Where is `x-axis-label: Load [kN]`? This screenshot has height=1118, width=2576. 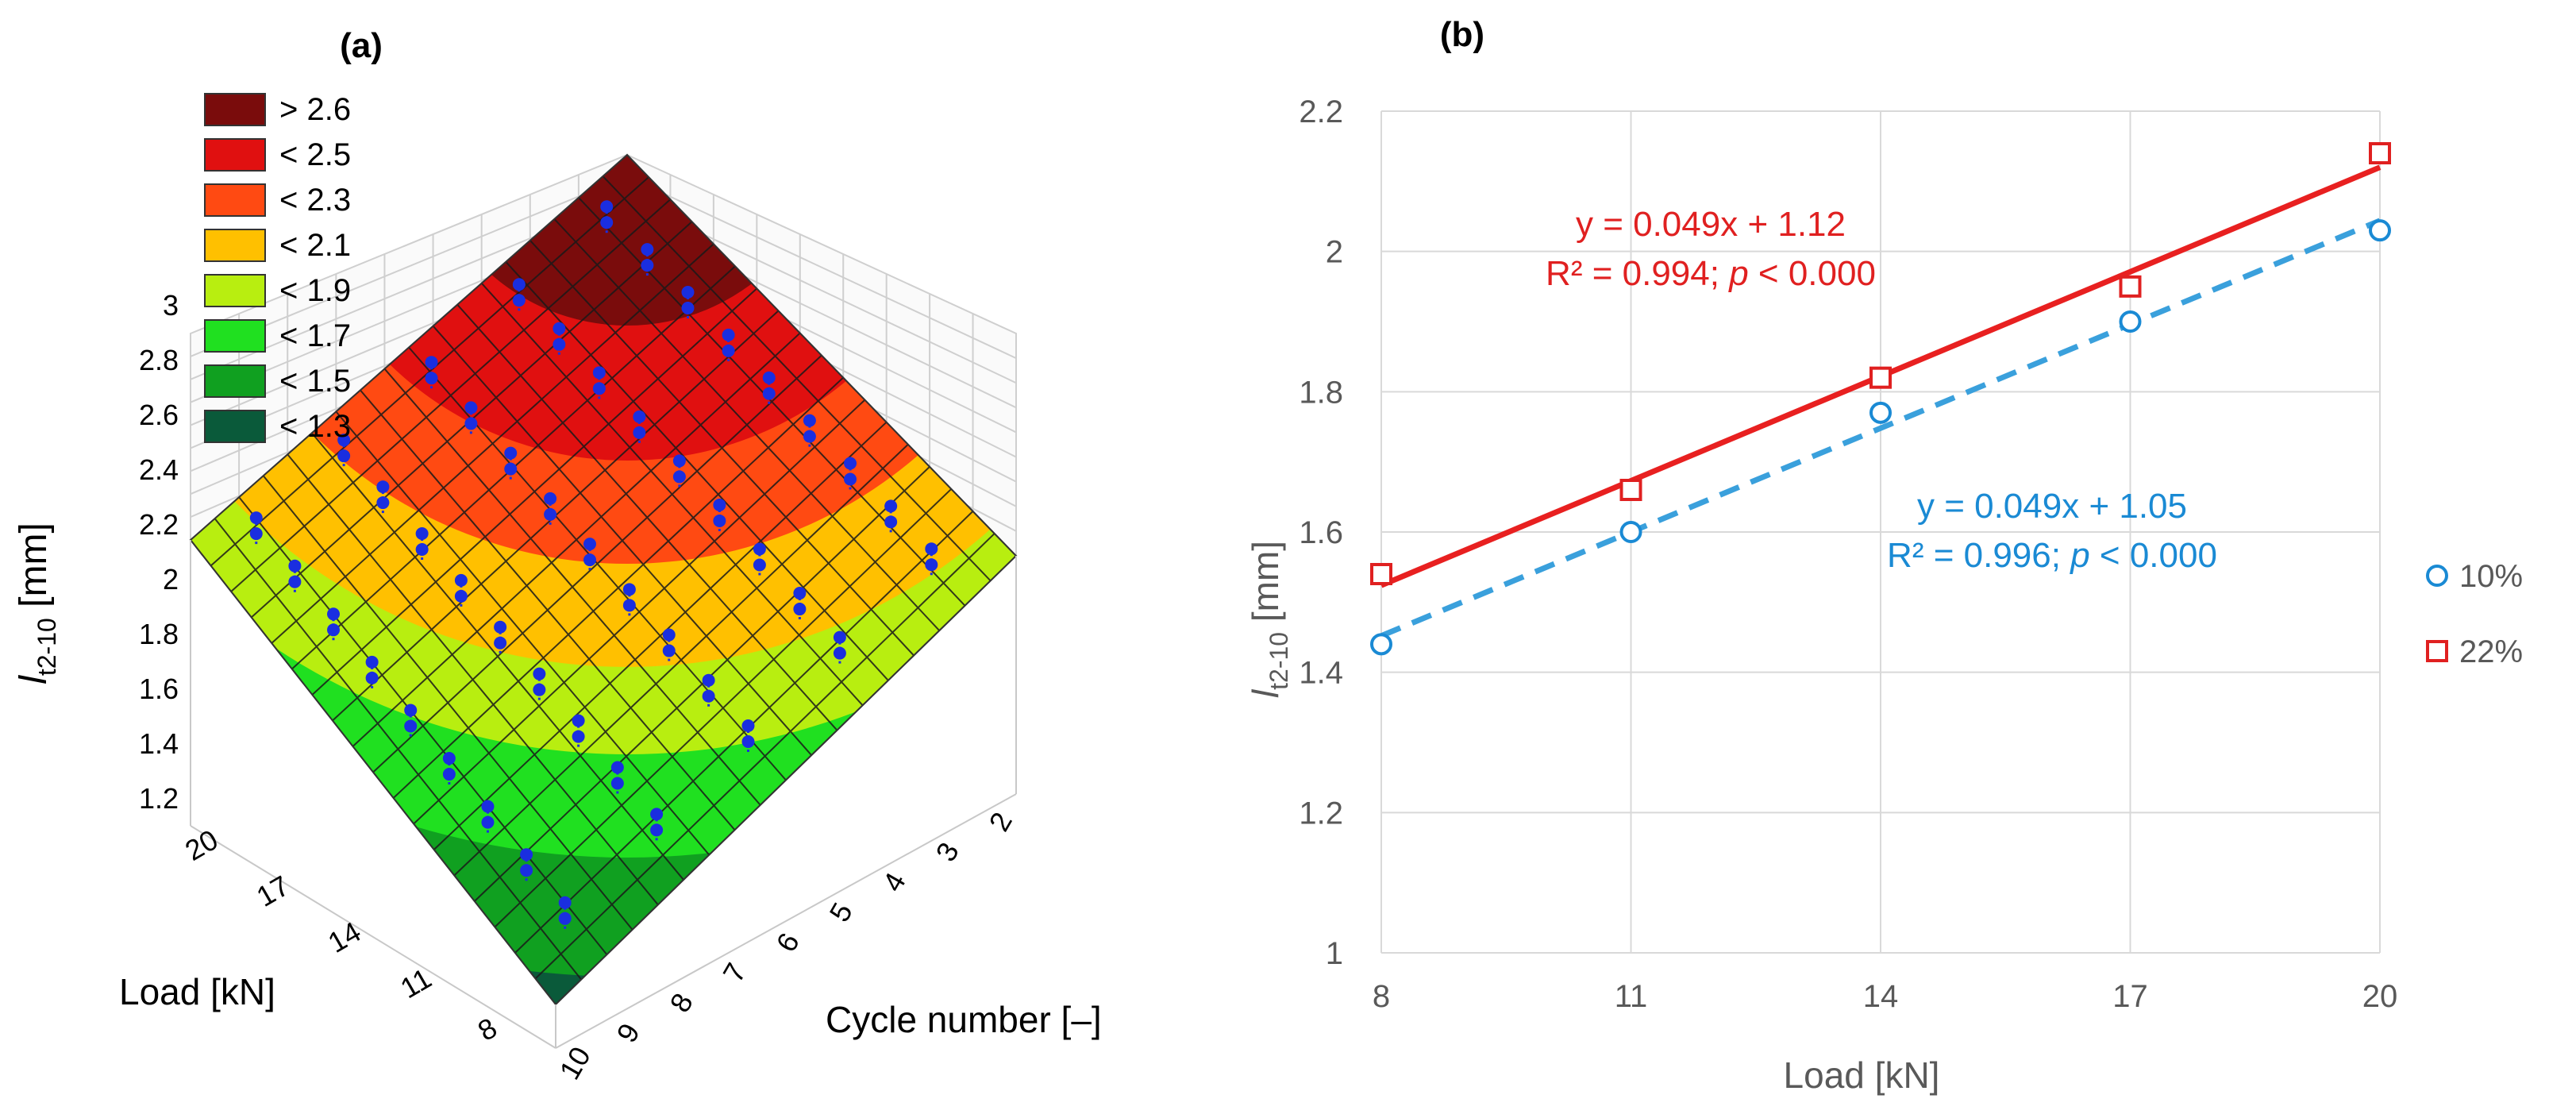 x-axis-label: Load [kN] is located at coordinates (1862, 1075).